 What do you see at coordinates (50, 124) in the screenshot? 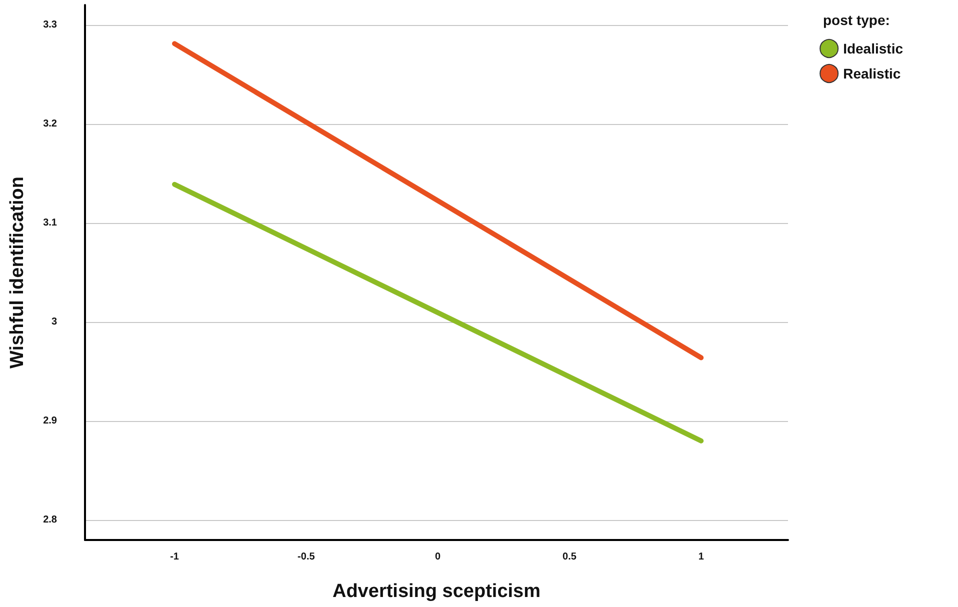
I see `y-tick-label: 3.2` at bounding box center [50, 124].